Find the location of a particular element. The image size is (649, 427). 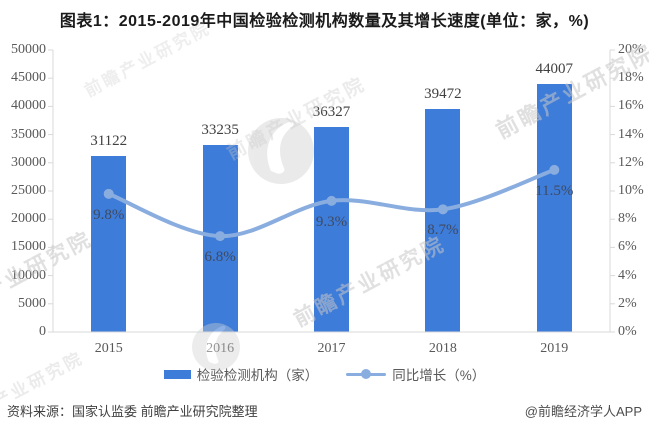

left-axis-tick-label: 40000 is located at coordinates (28, 106).